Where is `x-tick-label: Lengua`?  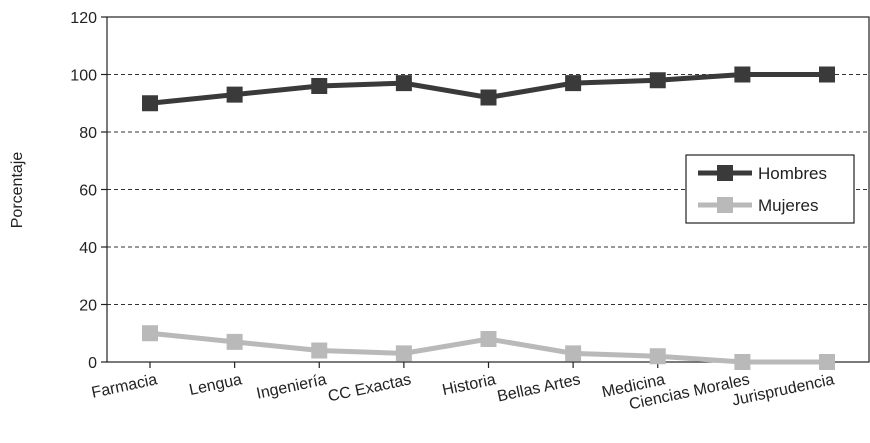 x-tick-label: Lengua is located at coordinates (216, 385).